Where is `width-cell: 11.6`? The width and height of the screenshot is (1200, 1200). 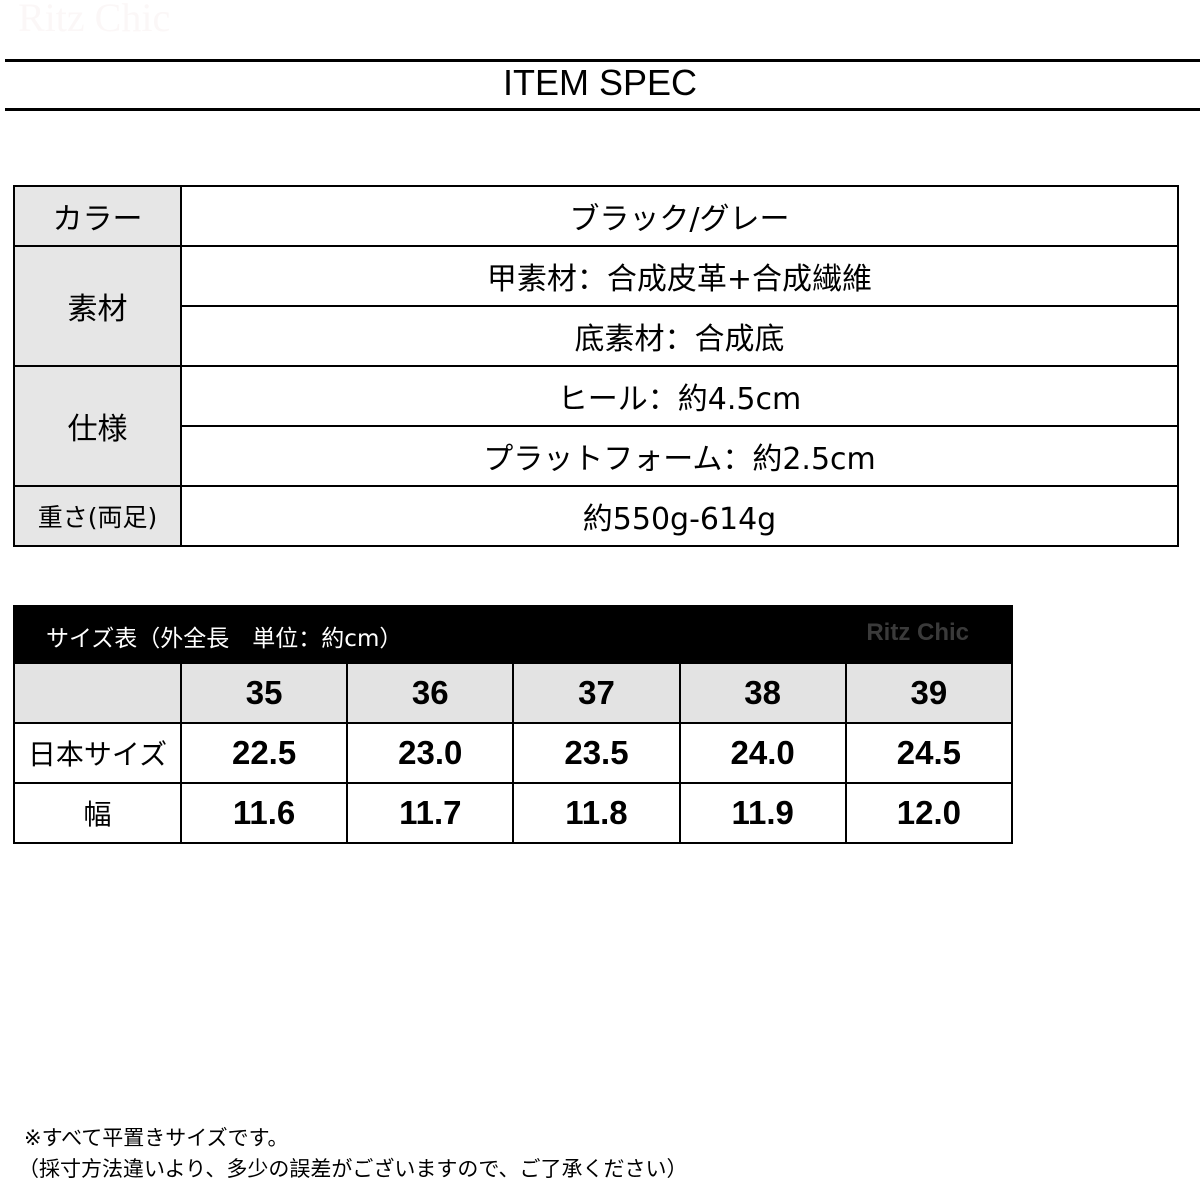
width-cell: 11.6 is located at coordinates (264, 813).